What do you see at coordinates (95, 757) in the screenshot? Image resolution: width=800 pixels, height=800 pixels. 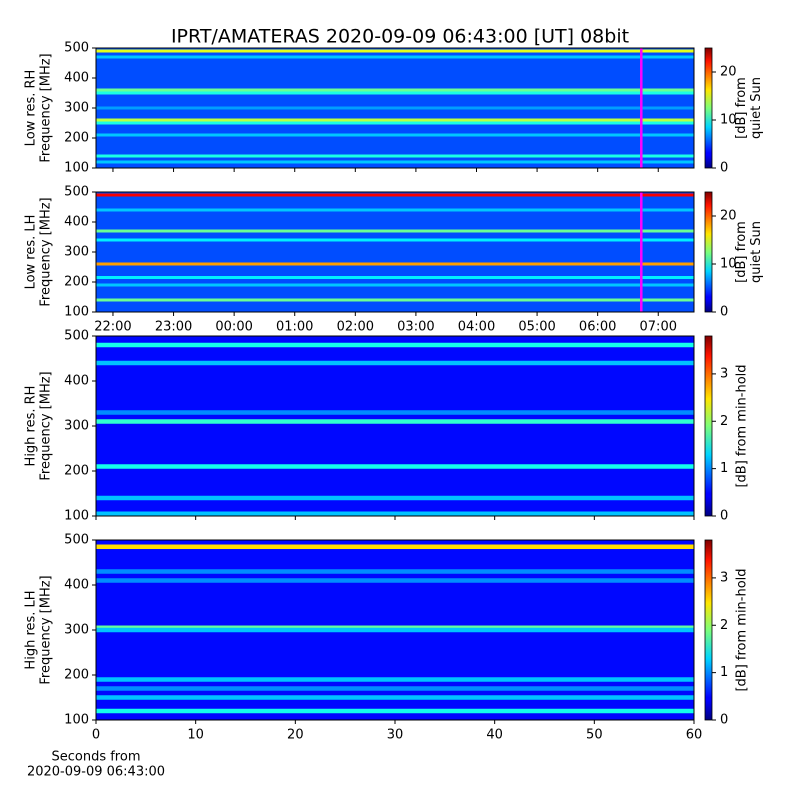 I see `x-axis-label: Seconds from` at bounding box center [95, 757].